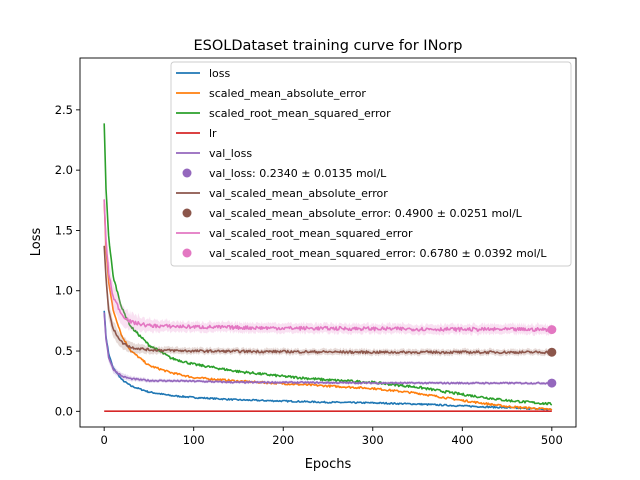 The height and width of the screenshot is (480, 640). I want to click on legend-label: scaled_mean_absolute_error, so click(287, 93).